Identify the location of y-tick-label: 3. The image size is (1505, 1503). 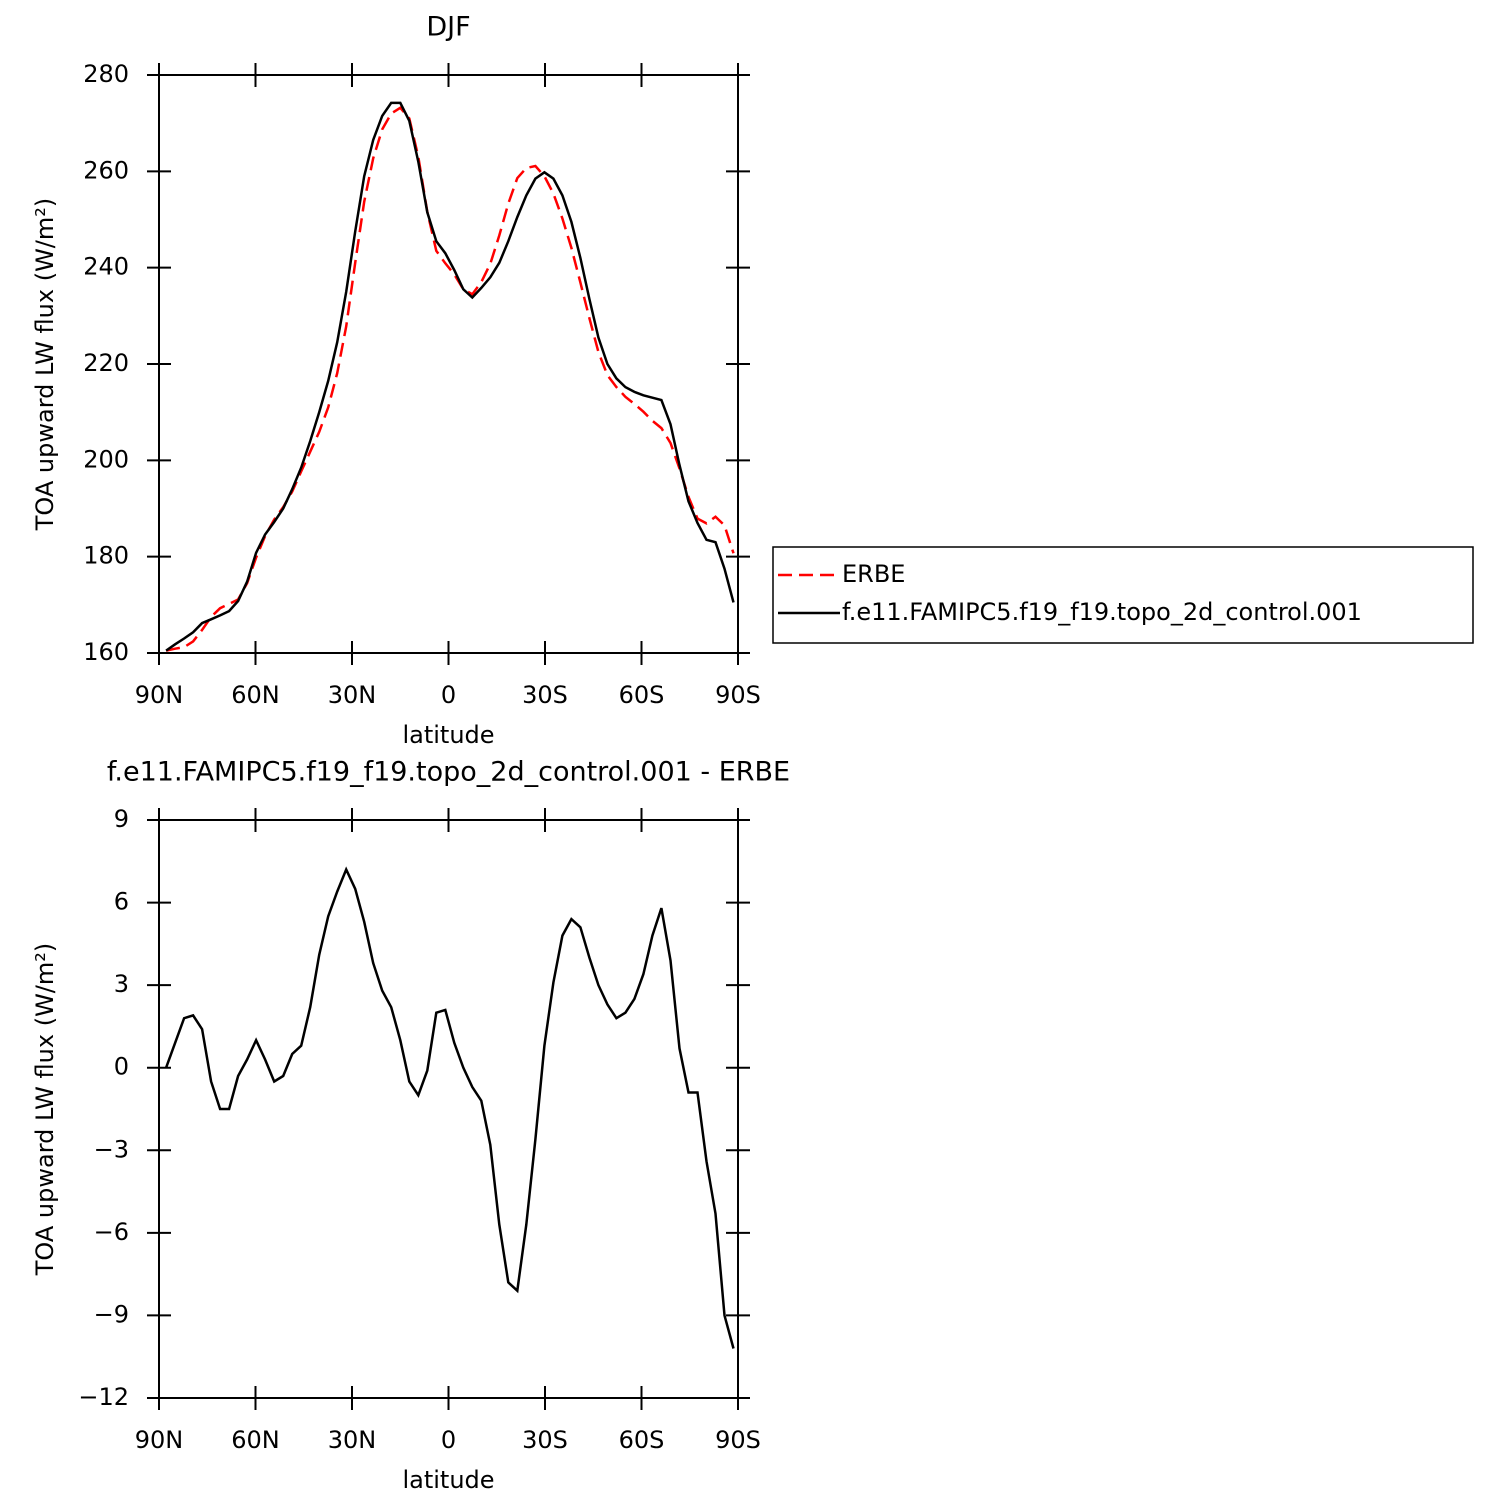
(121, 984).